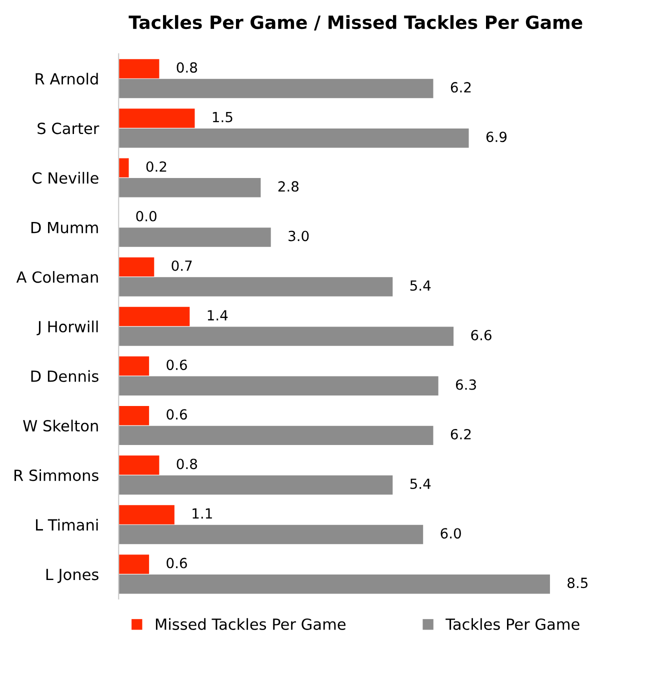  Describe the element at coordinates (64, 228) in the screenshot. I see `y-tick-label: D Mumm` at that location.